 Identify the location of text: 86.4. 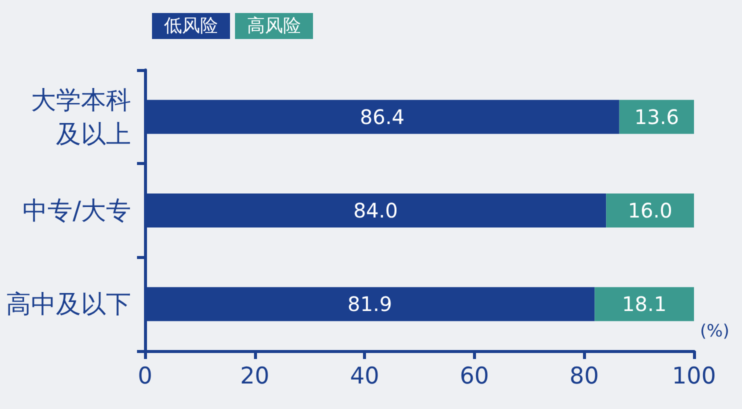
(382, 116).